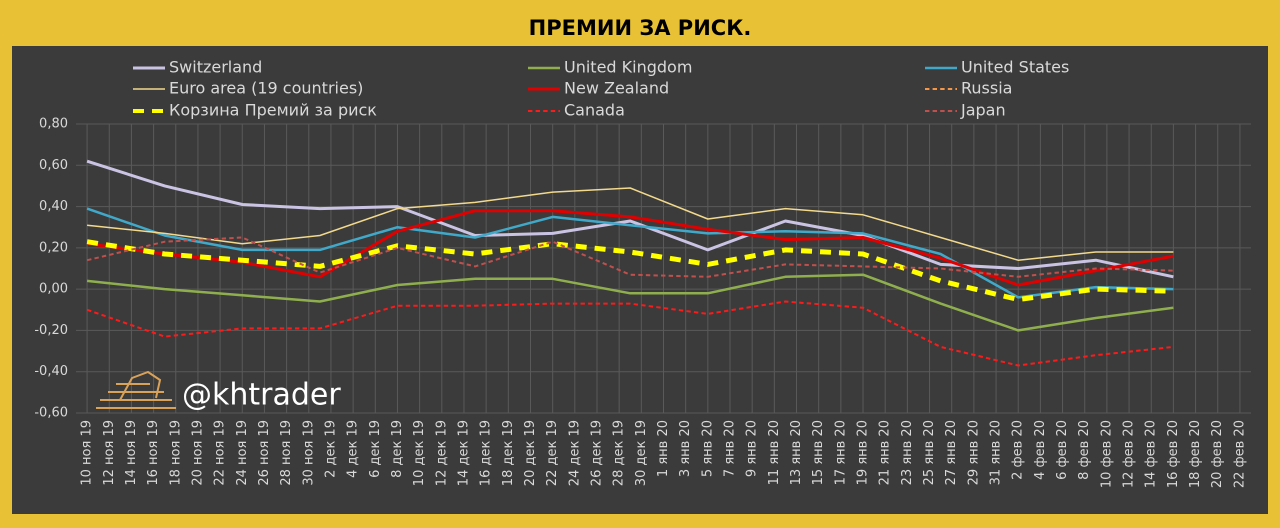  Describe the element at coordinates (574, 453) in the screenshot. I see `x-tick-label: 24 дек 19` at that location.